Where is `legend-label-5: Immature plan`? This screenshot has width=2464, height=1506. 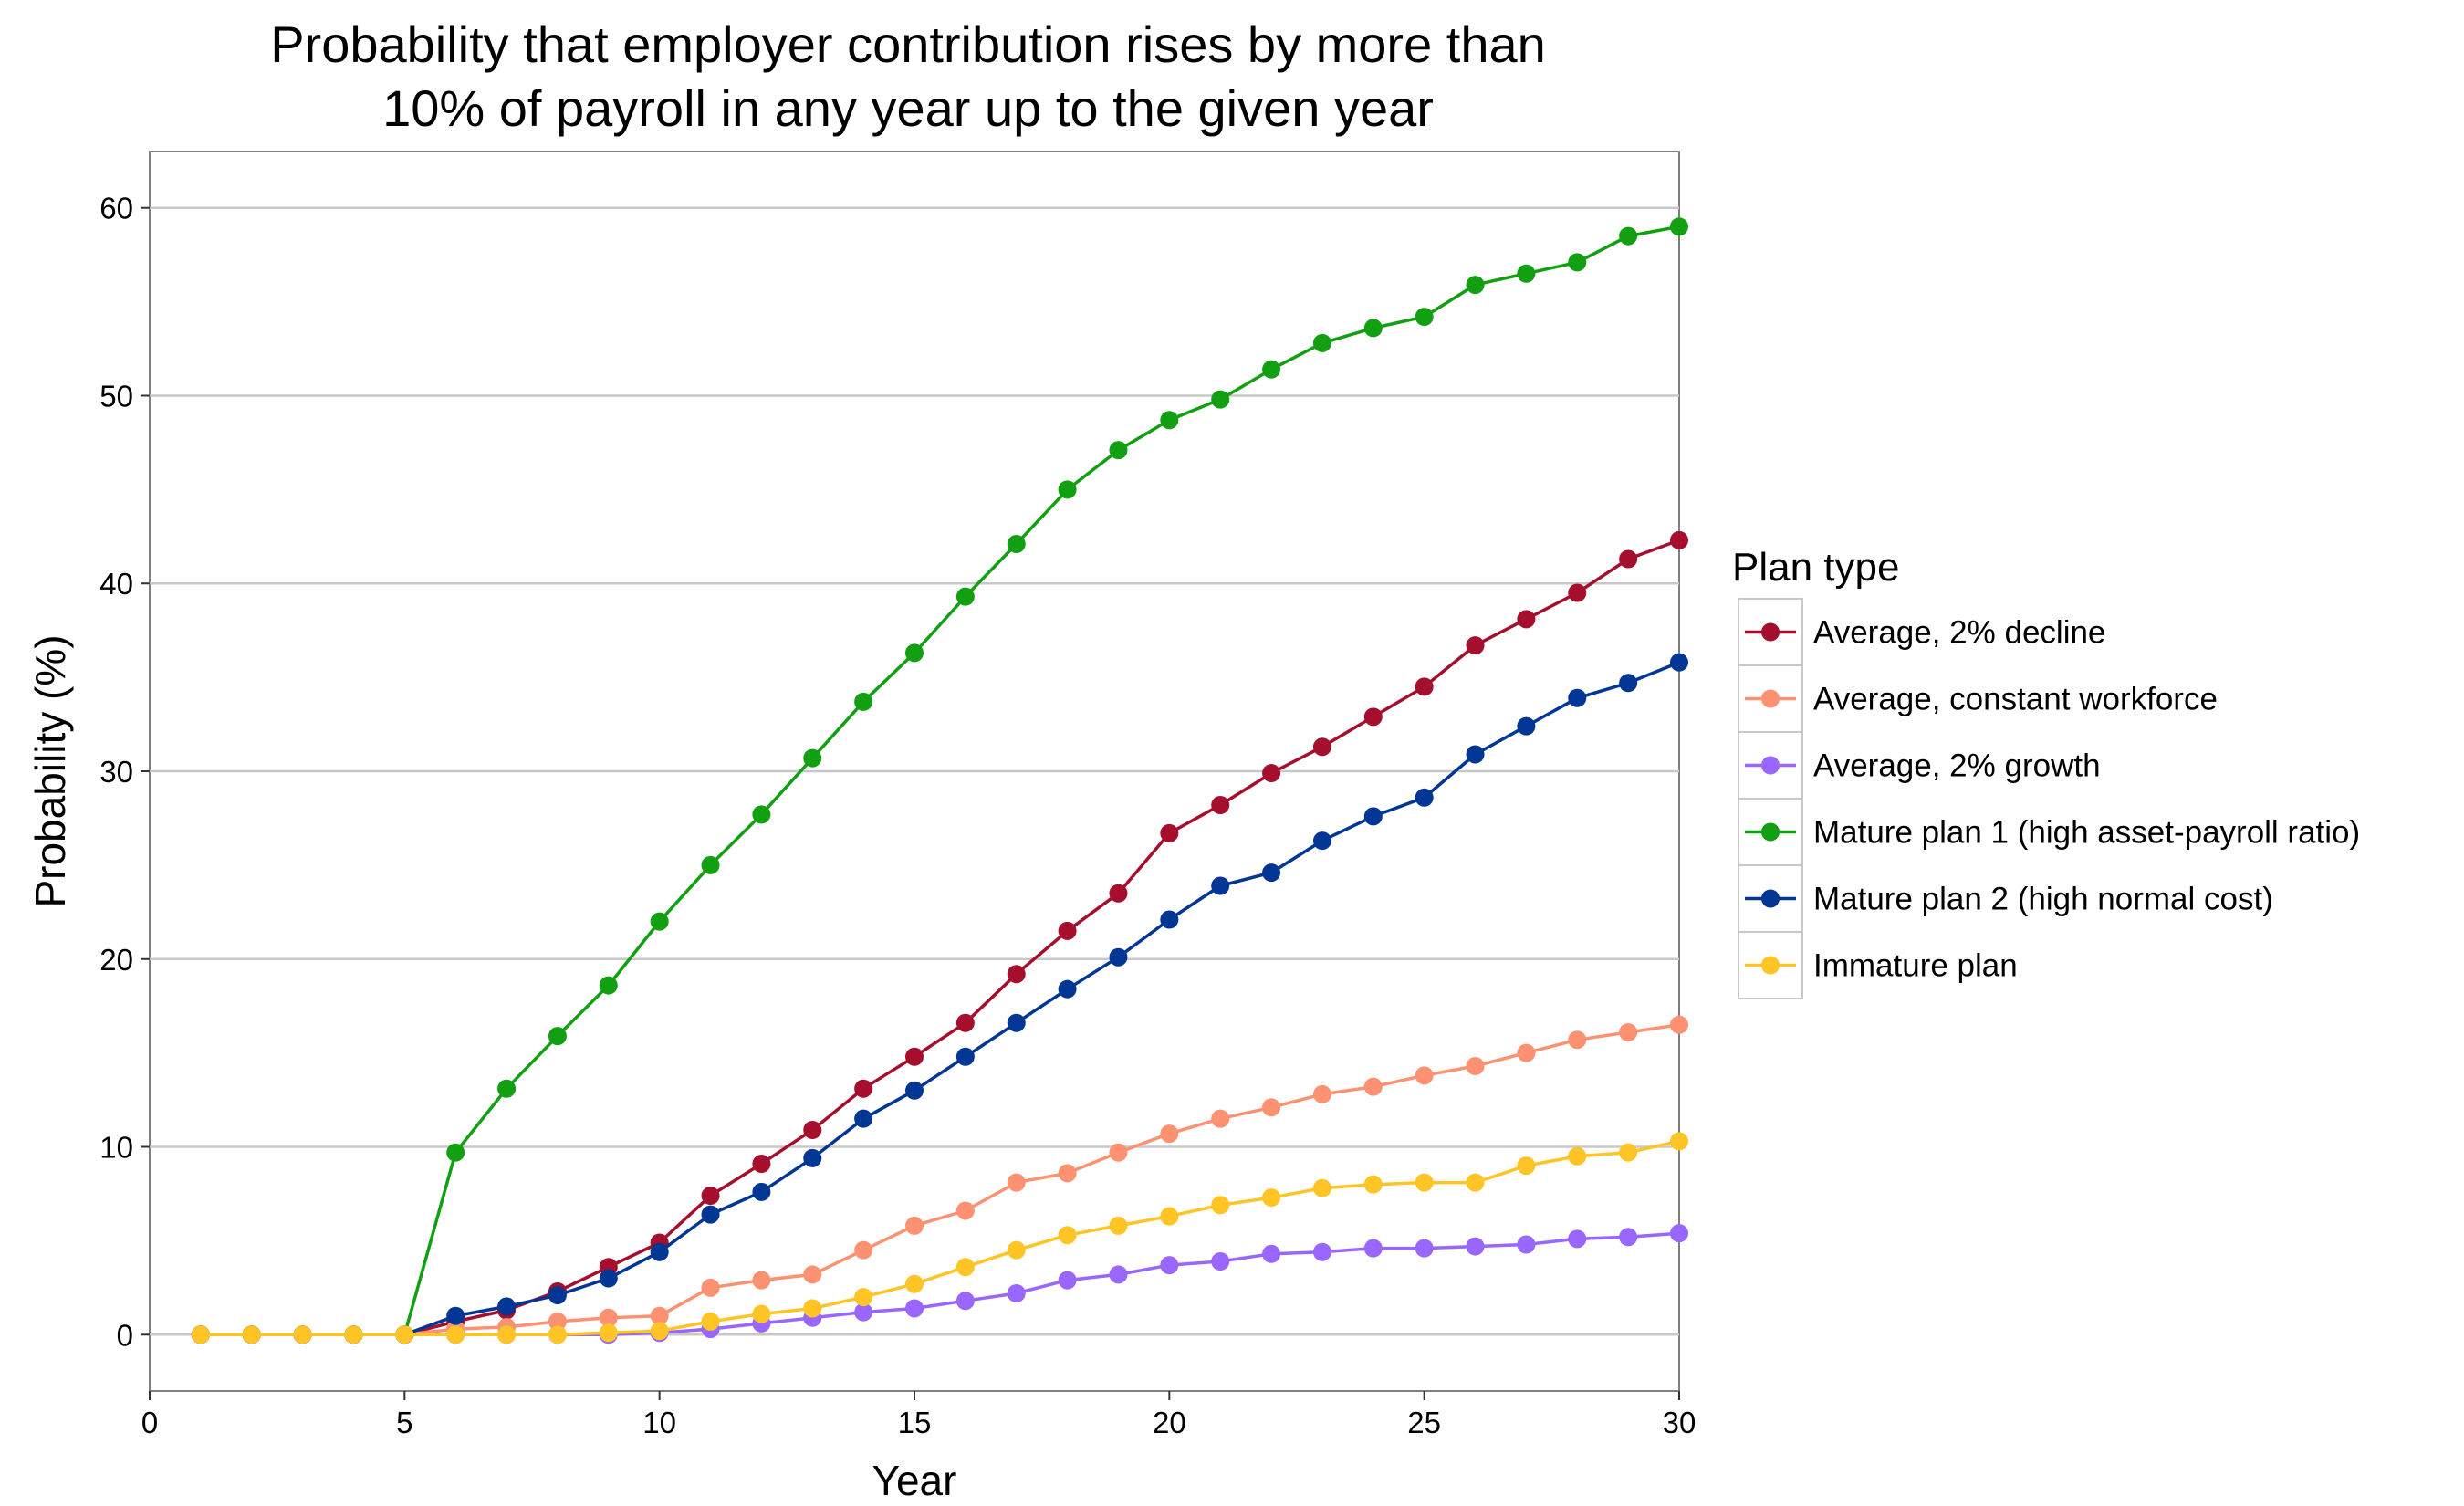 legend-label-5: Immature plan is located at coordinates (1915, 966).